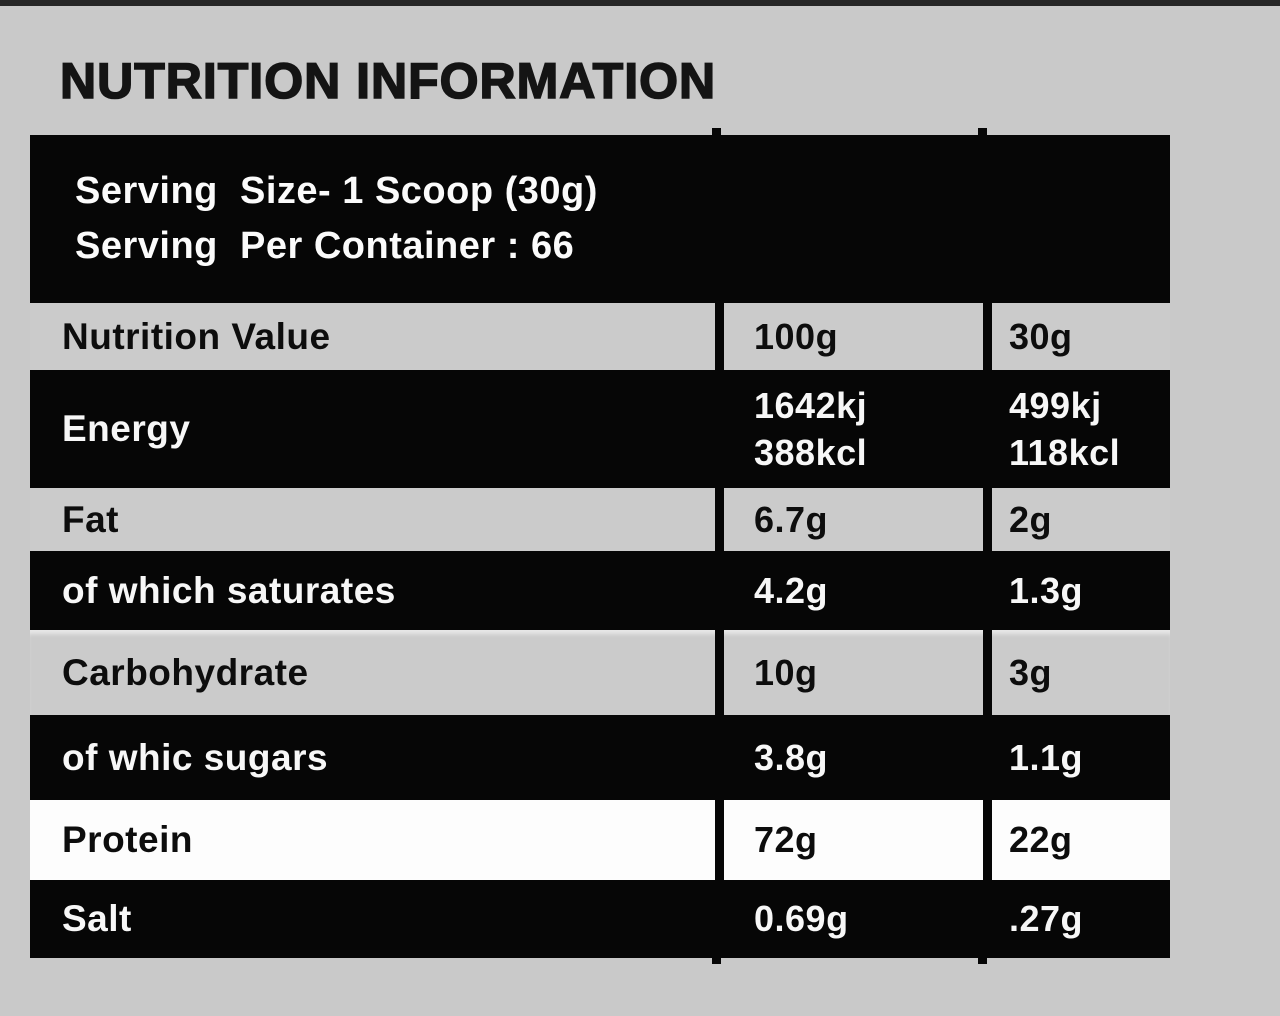 The width and height of the screenshot is (1280, 1016). Describe the element at coordinates (600, 336) in the screenshot. I see `table-header-row: Nutrition Value 100g 30g` at that location.